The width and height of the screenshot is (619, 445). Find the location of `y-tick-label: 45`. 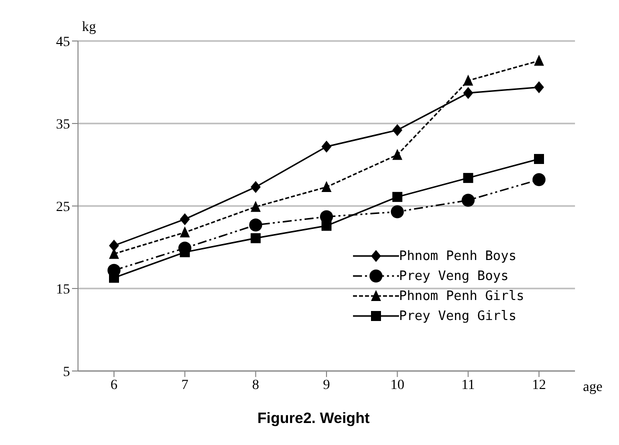

y-tick-label: 45 is located at coordinates (63, 42).